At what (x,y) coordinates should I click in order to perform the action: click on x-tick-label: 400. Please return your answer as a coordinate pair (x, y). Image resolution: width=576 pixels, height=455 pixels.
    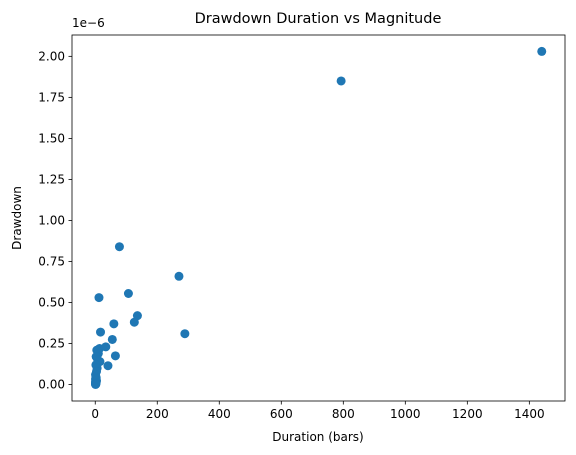
    Looking at the image, I should click on (219, 414).